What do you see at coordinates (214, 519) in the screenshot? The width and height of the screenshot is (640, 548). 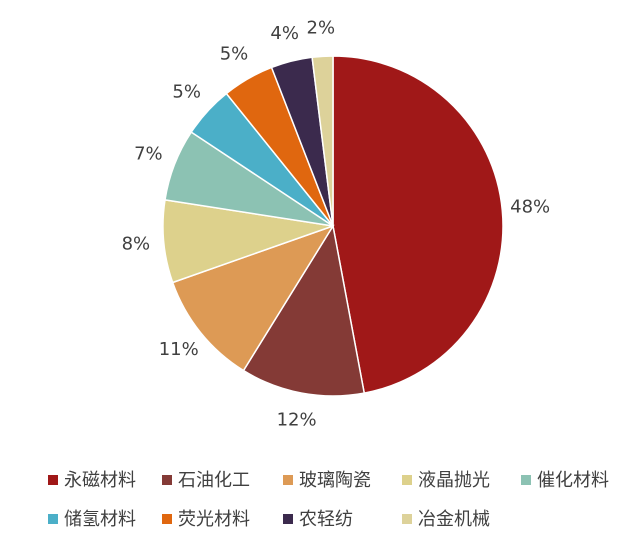 I see `legend-label: 荧光材料` at bounding box center [214, 519].